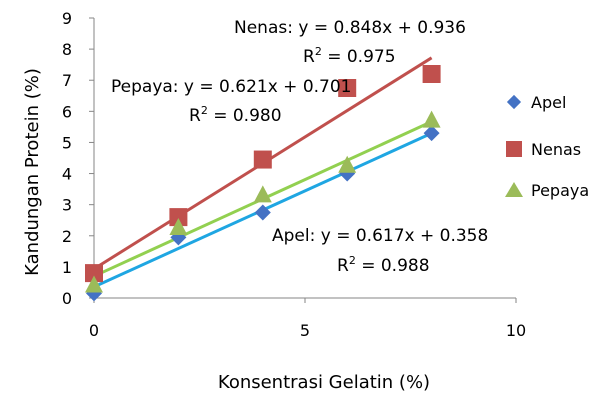 The height and width of the screenshot is (394, 609). Describe the element at coordinates (514, 102) in the screenshot. I see `legend-marker-apel` at that location.